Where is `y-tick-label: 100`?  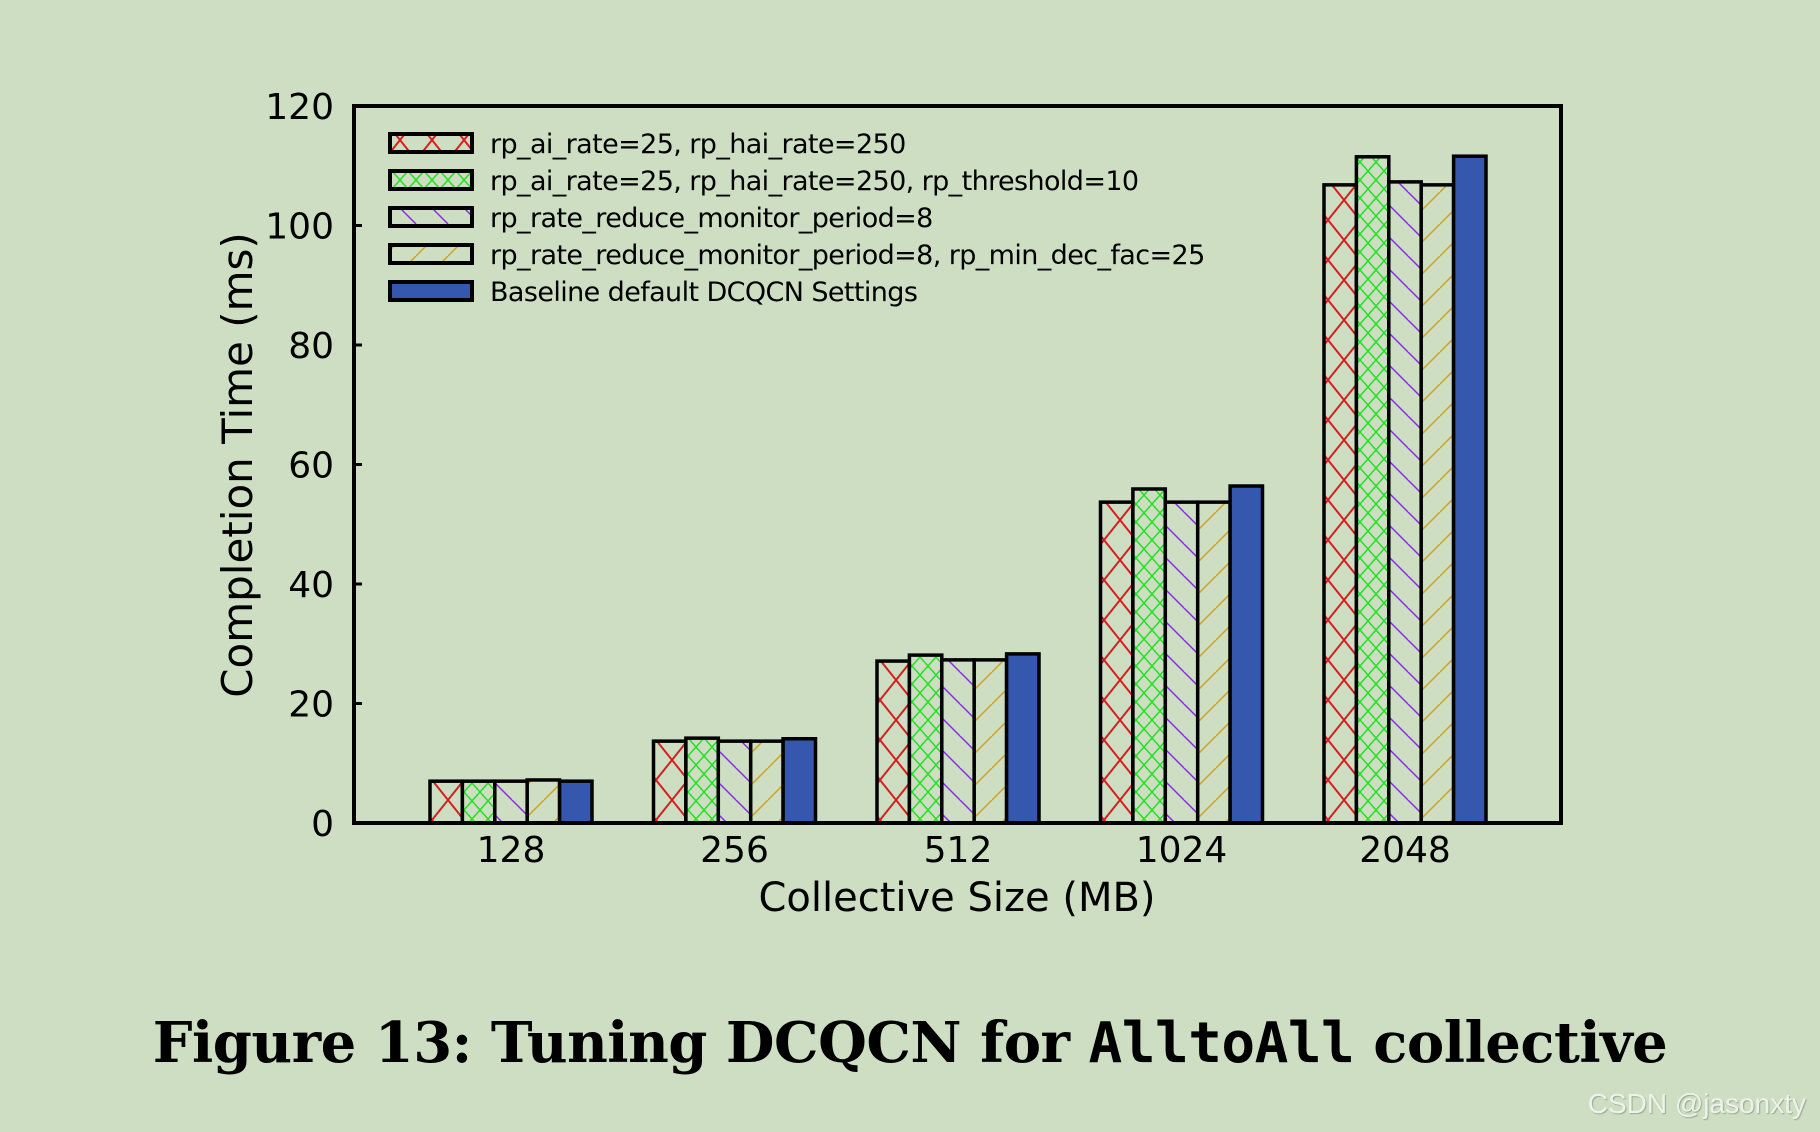 y-tick-label: 100 is located at coordinates (299, 227).